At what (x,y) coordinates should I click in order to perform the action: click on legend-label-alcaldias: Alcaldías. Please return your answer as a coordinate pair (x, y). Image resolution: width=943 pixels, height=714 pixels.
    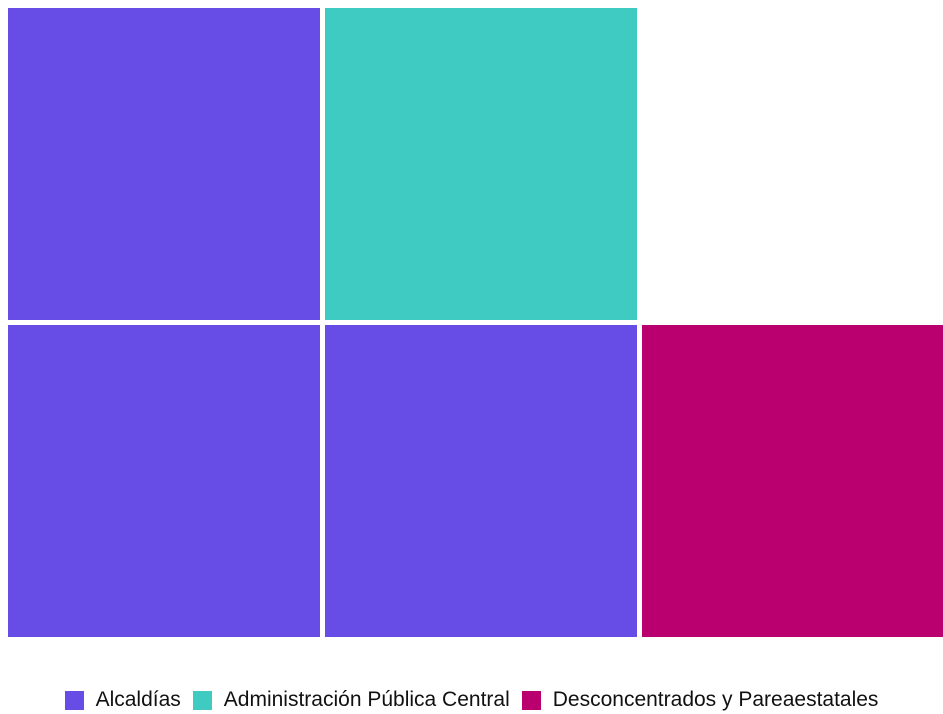
    Looking at the image, I should click on (138, 699).